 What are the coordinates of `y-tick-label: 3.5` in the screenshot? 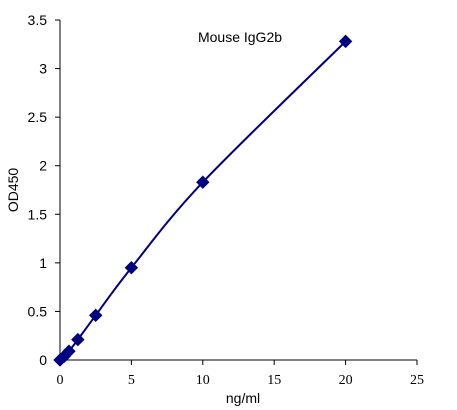 It's located at (38, 20).